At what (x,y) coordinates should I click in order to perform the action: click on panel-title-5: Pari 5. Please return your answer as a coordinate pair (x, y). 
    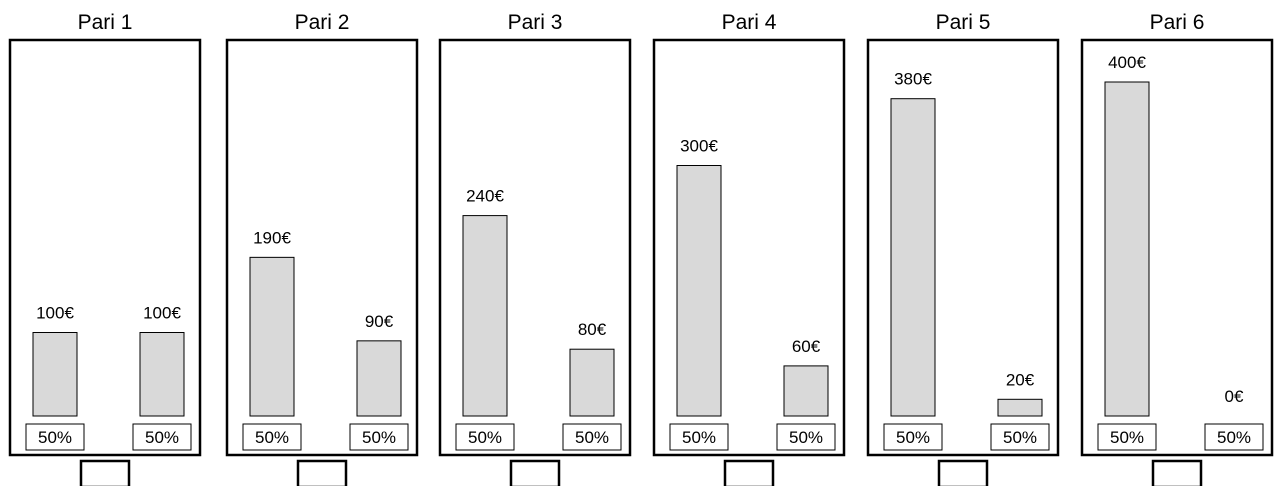
    Looking at the image, I should click on (963, 22).